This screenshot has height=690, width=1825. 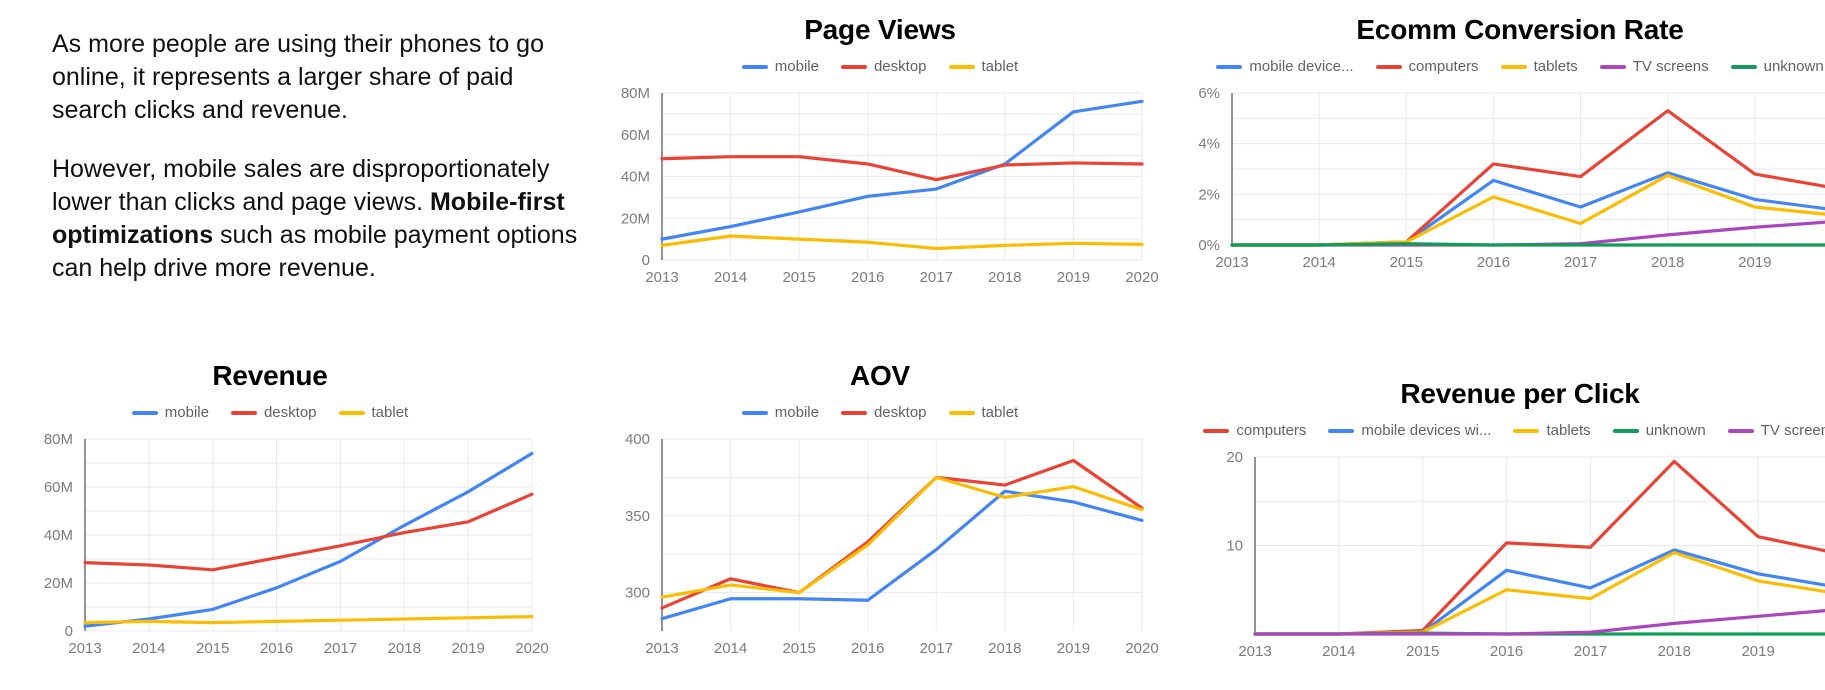 I want to click on chart-title: Revenue, so click(x=270, y=375).